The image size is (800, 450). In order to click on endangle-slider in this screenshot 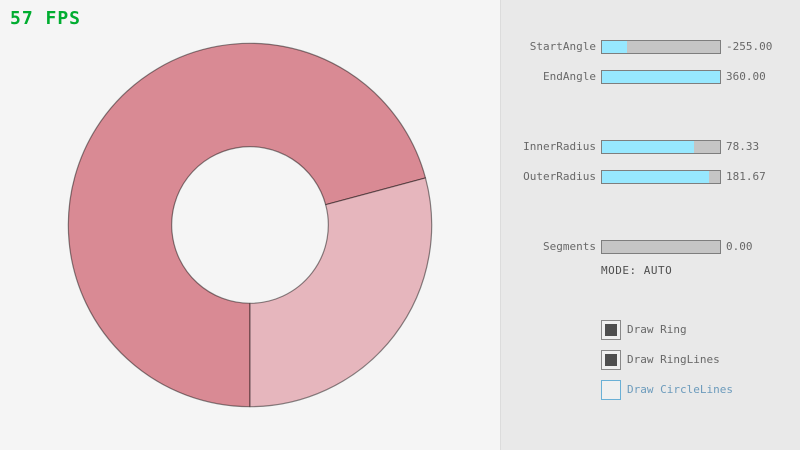, I will do `click(661, 77)`.